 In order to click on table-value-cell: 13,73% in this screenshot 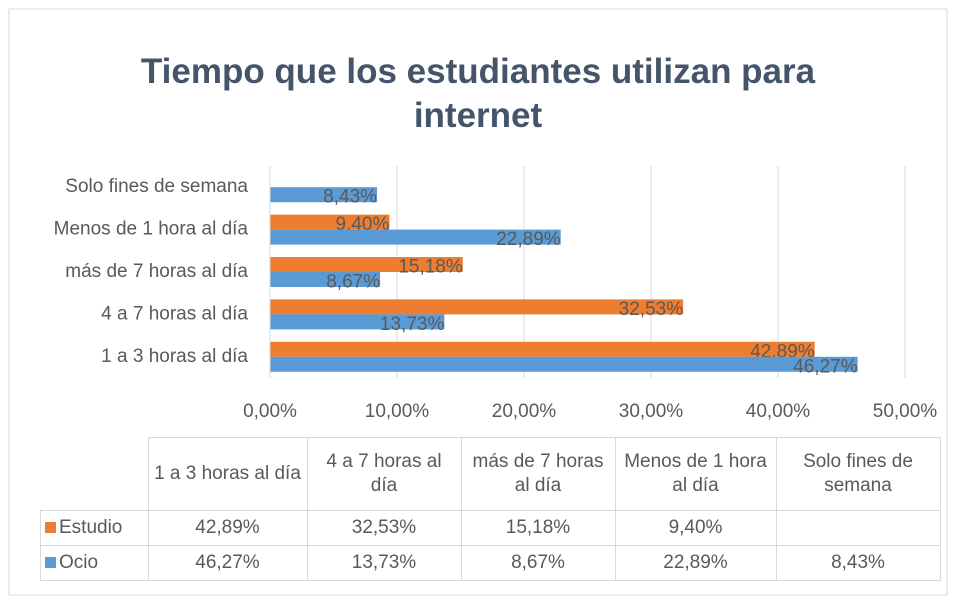, I will do `click(384, 563)`.